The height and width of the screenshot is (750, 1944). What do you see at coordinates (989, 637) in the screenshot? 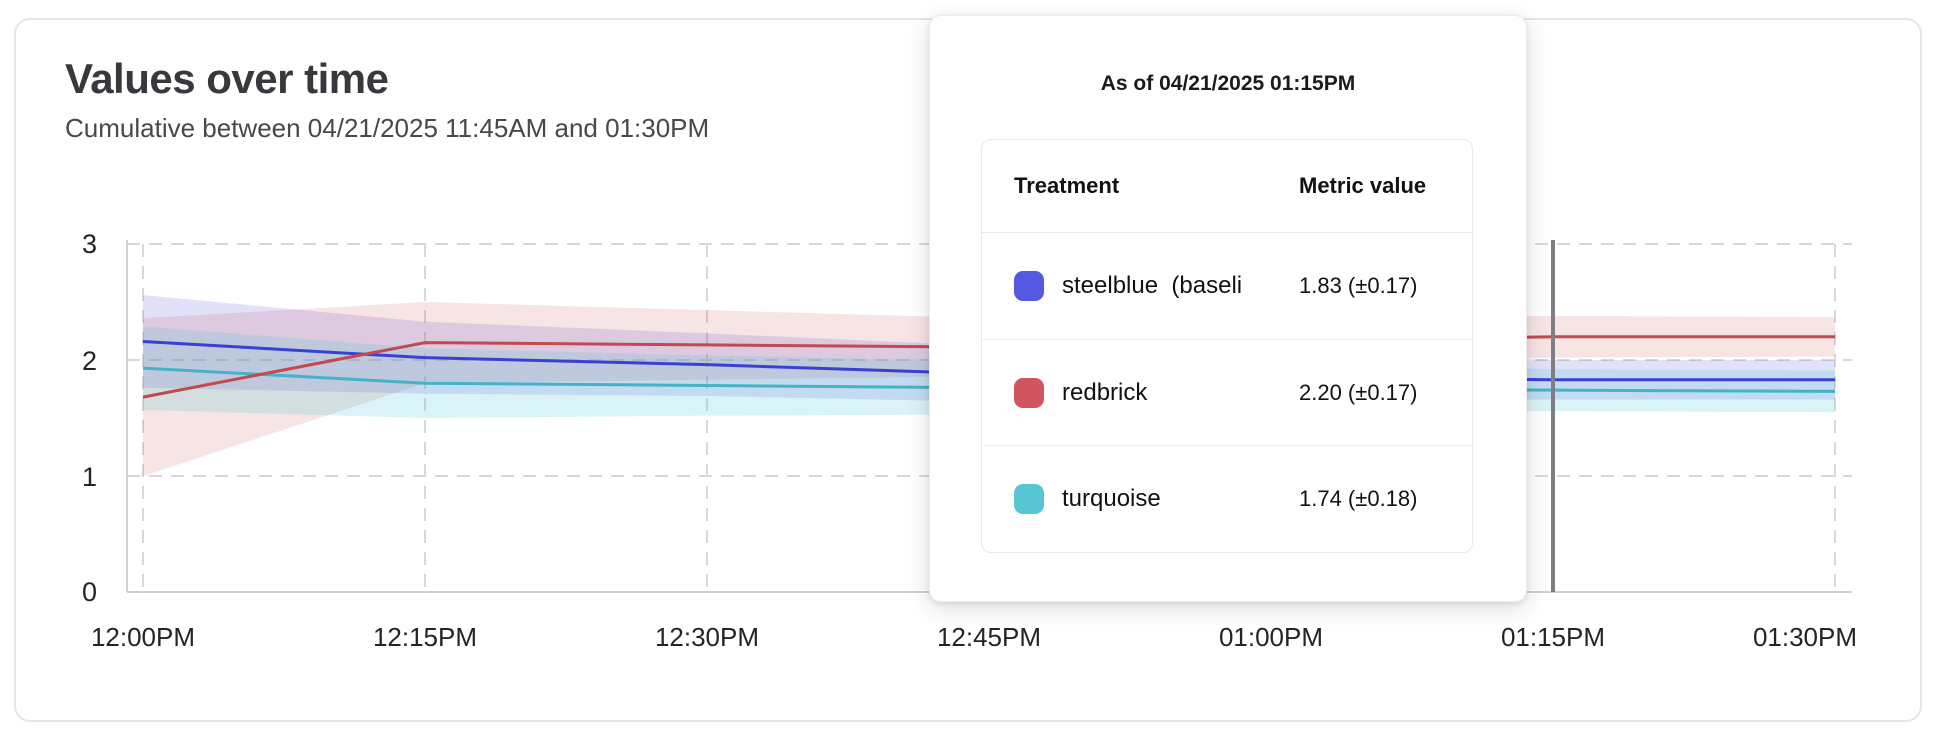
I see `x-tick-label: 12:45PM` at bounding box center [989, 637].